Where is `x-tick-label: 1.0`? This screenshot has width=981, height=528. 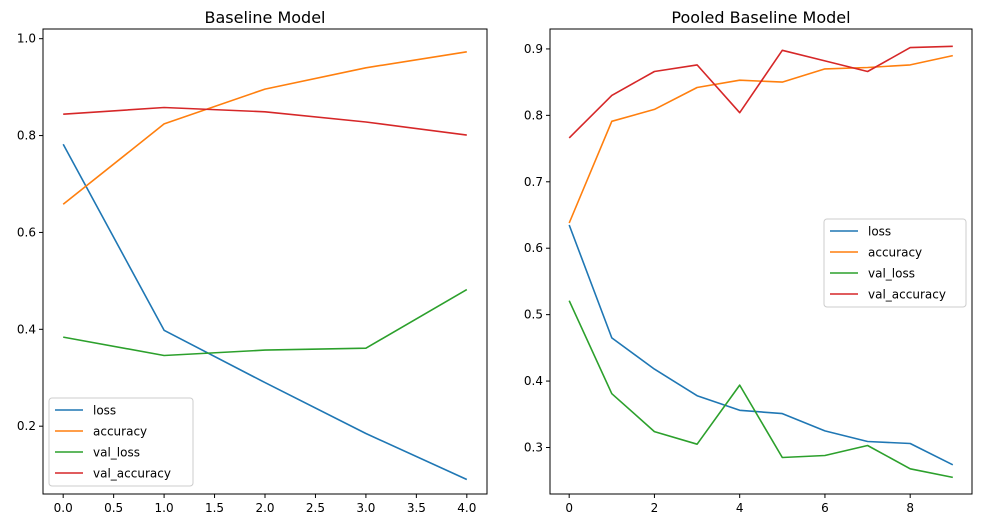
x-tick-label: 1.0 is located at coordinates (164, 508).